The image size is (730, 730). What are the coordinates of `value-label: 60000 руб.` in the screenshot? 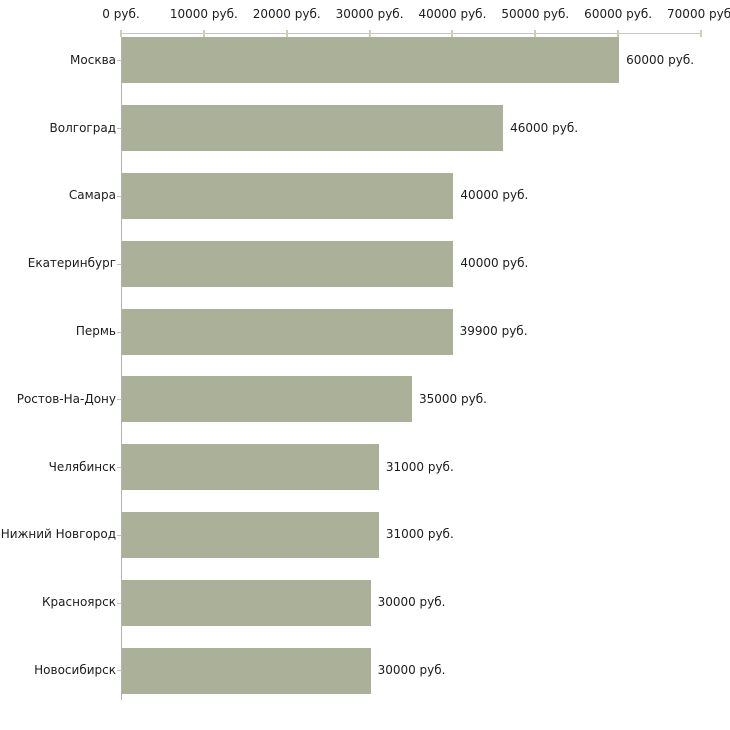 It's located at (660, 59).